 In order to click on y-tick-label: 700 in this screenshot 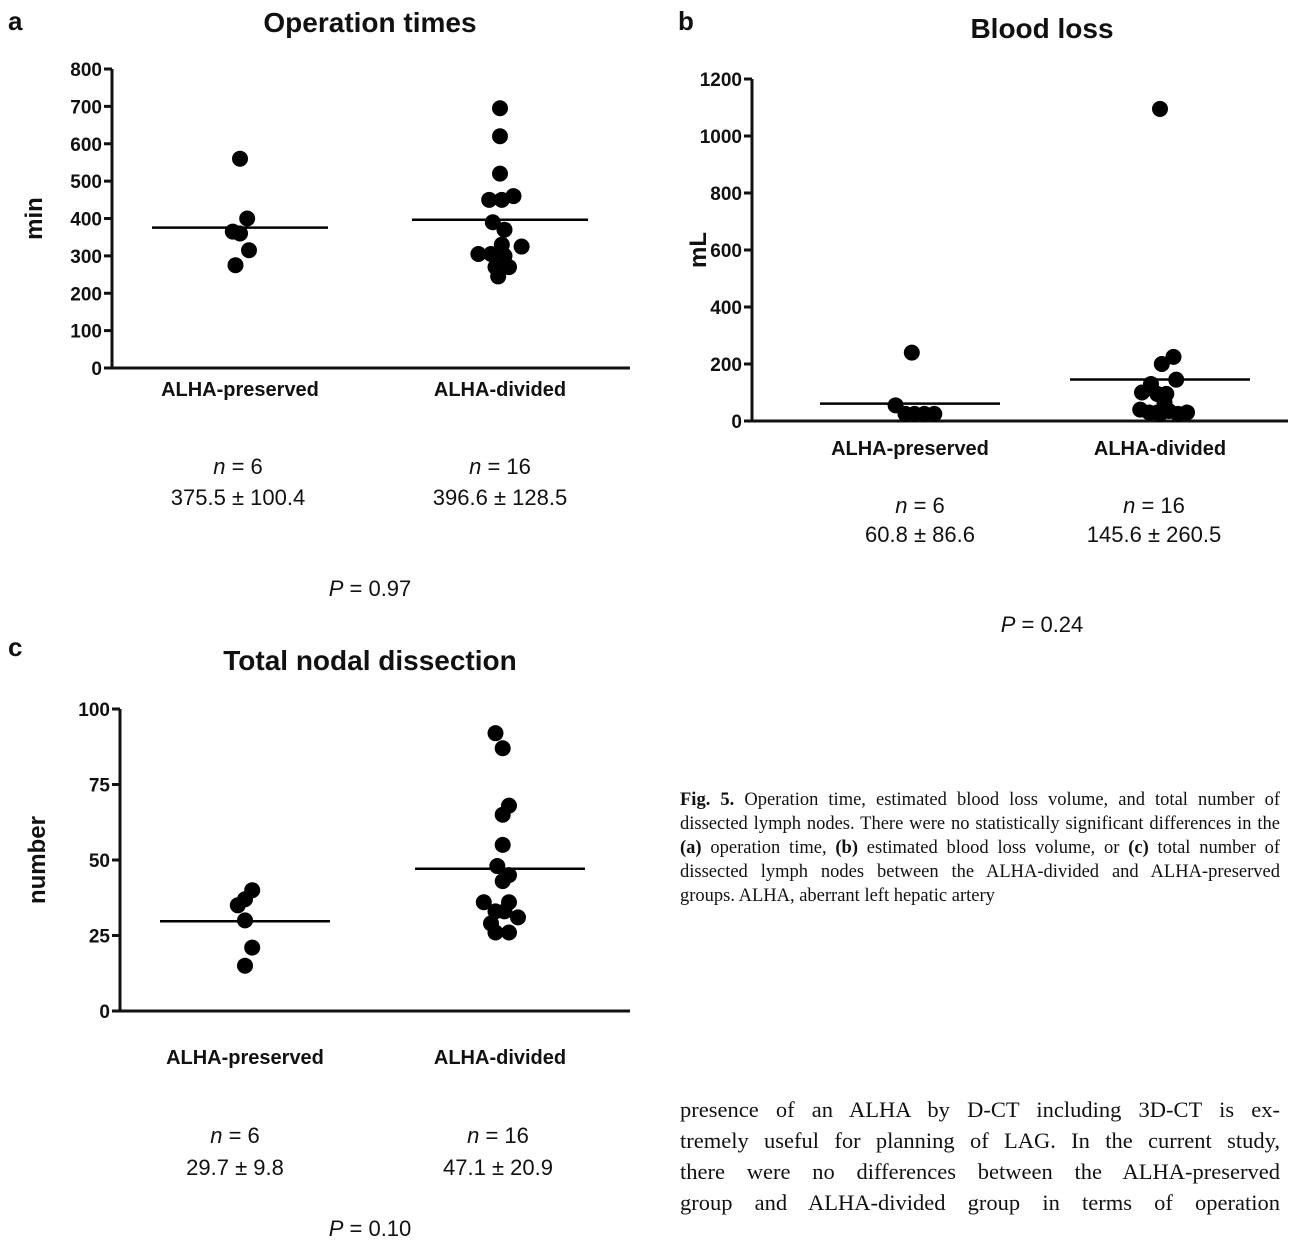, I will do `click(86, 107)`.